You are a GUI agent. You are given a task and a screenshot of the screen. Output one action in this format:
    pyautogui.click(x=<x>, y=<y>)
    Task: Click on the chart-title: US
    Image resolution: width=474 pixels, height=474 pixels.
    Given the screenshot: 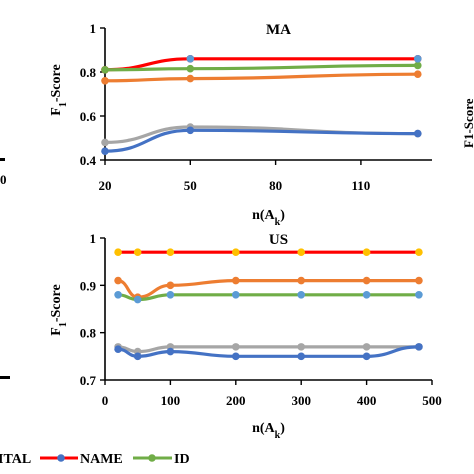 What is the action you would take?
    pyautogui.click(x=278, y=240)
    